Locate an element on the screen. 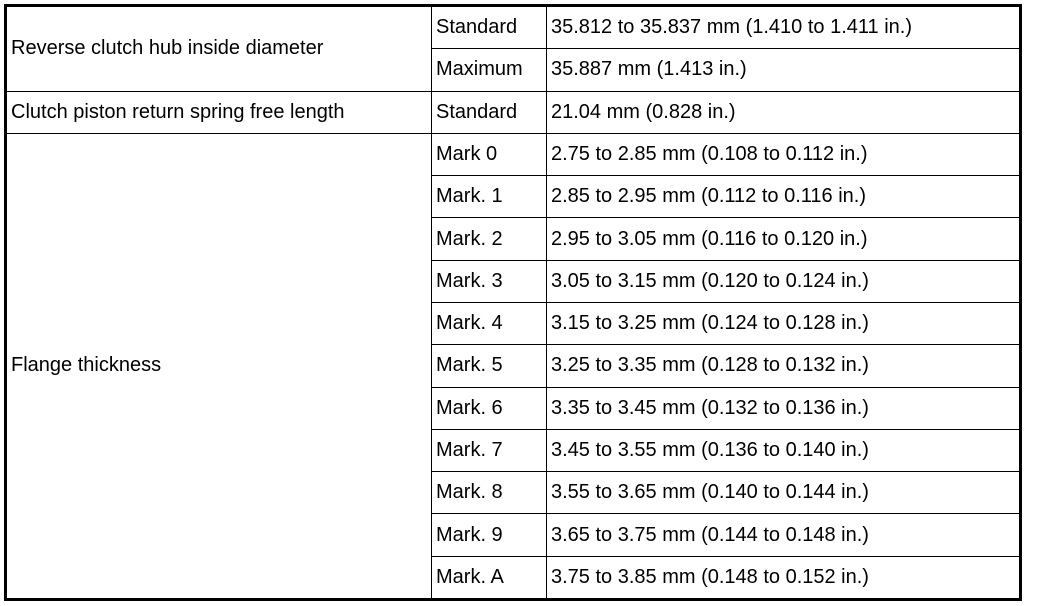  condition-cell: Maximum is located at coordinates (489, 70).